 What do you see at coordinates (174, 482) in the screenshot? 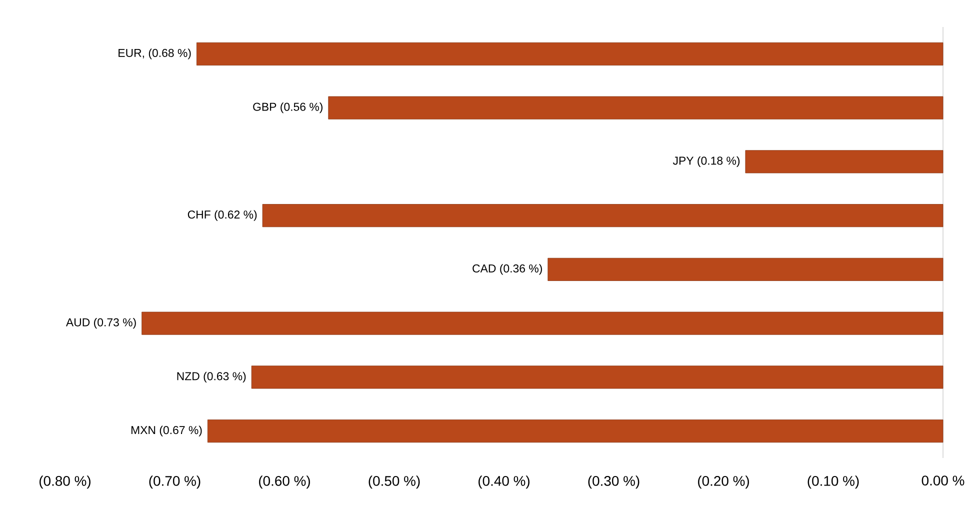
I see `x-tick-label: (0.70 %)` at bounding box center [174, 482].